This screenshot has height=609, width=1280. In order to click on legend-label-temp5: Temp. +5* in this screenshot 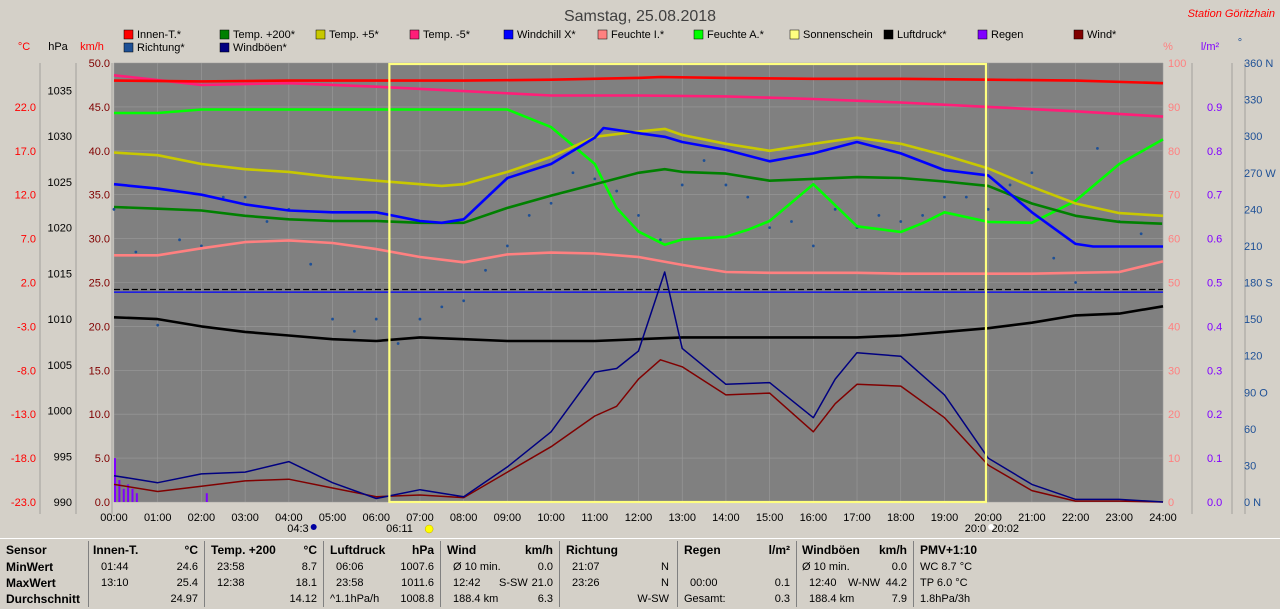, I will do `click(354, 35)`.